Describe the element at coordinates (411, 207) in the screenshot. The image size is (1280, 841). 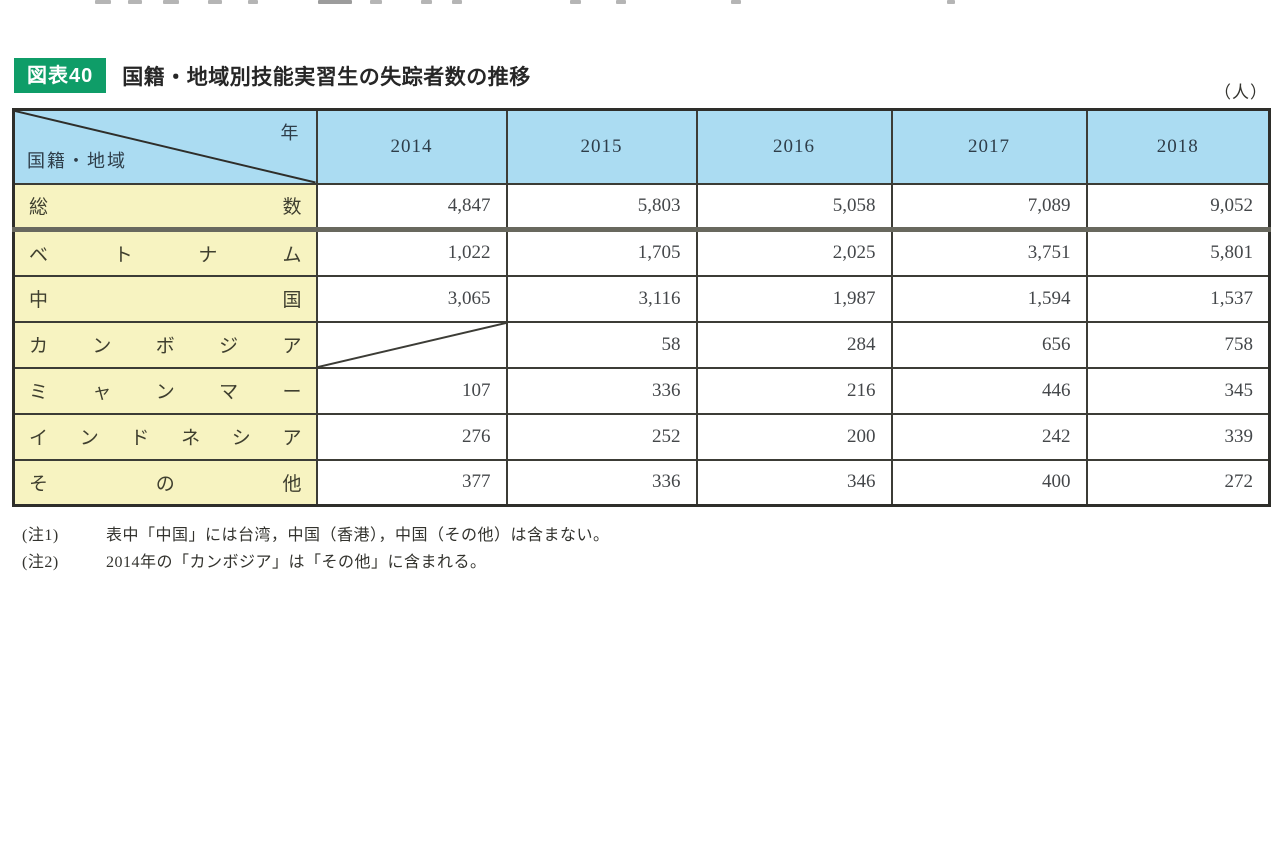
I see `cell-value: 4,847` at that location.